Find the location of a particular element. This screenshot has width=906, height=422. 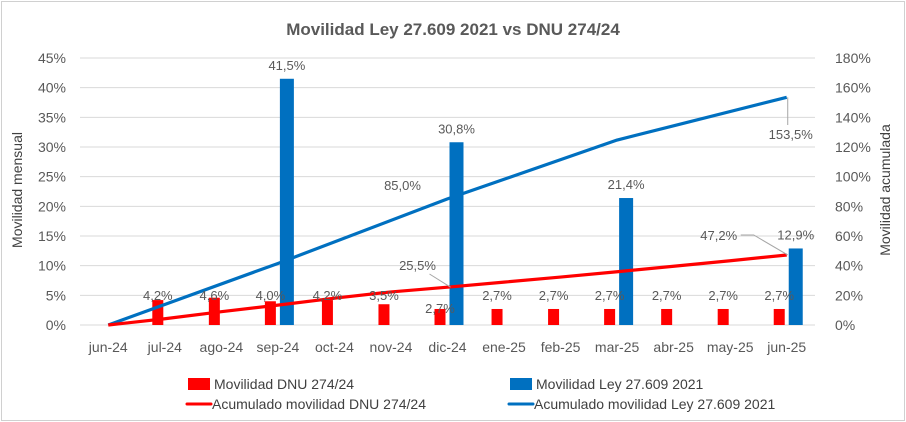

x-tick-label: dic-24 is located at coordinates (447, 347).